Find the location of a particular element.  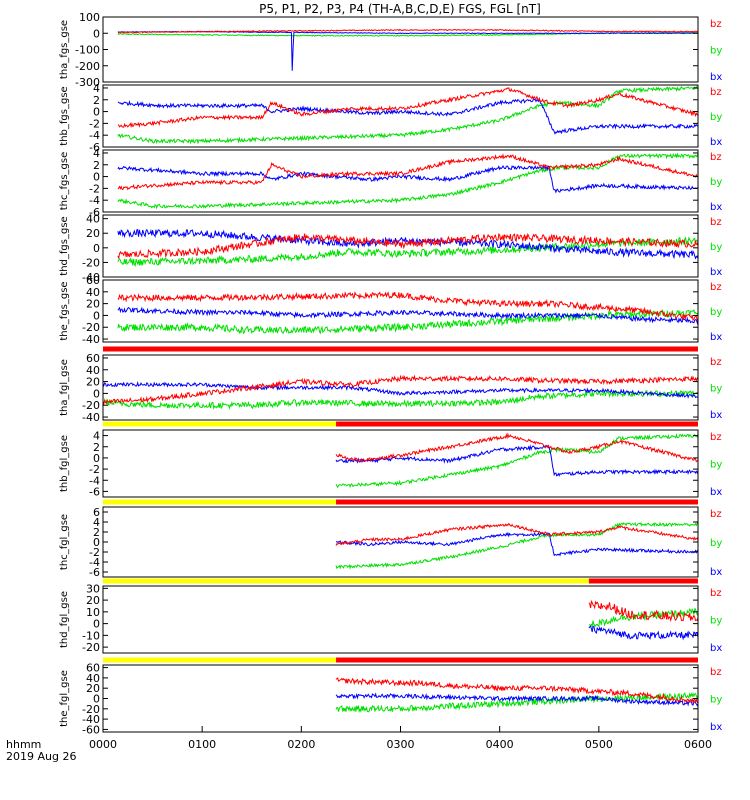

y-tick-label: -200 is located at coordinates (87, 66).